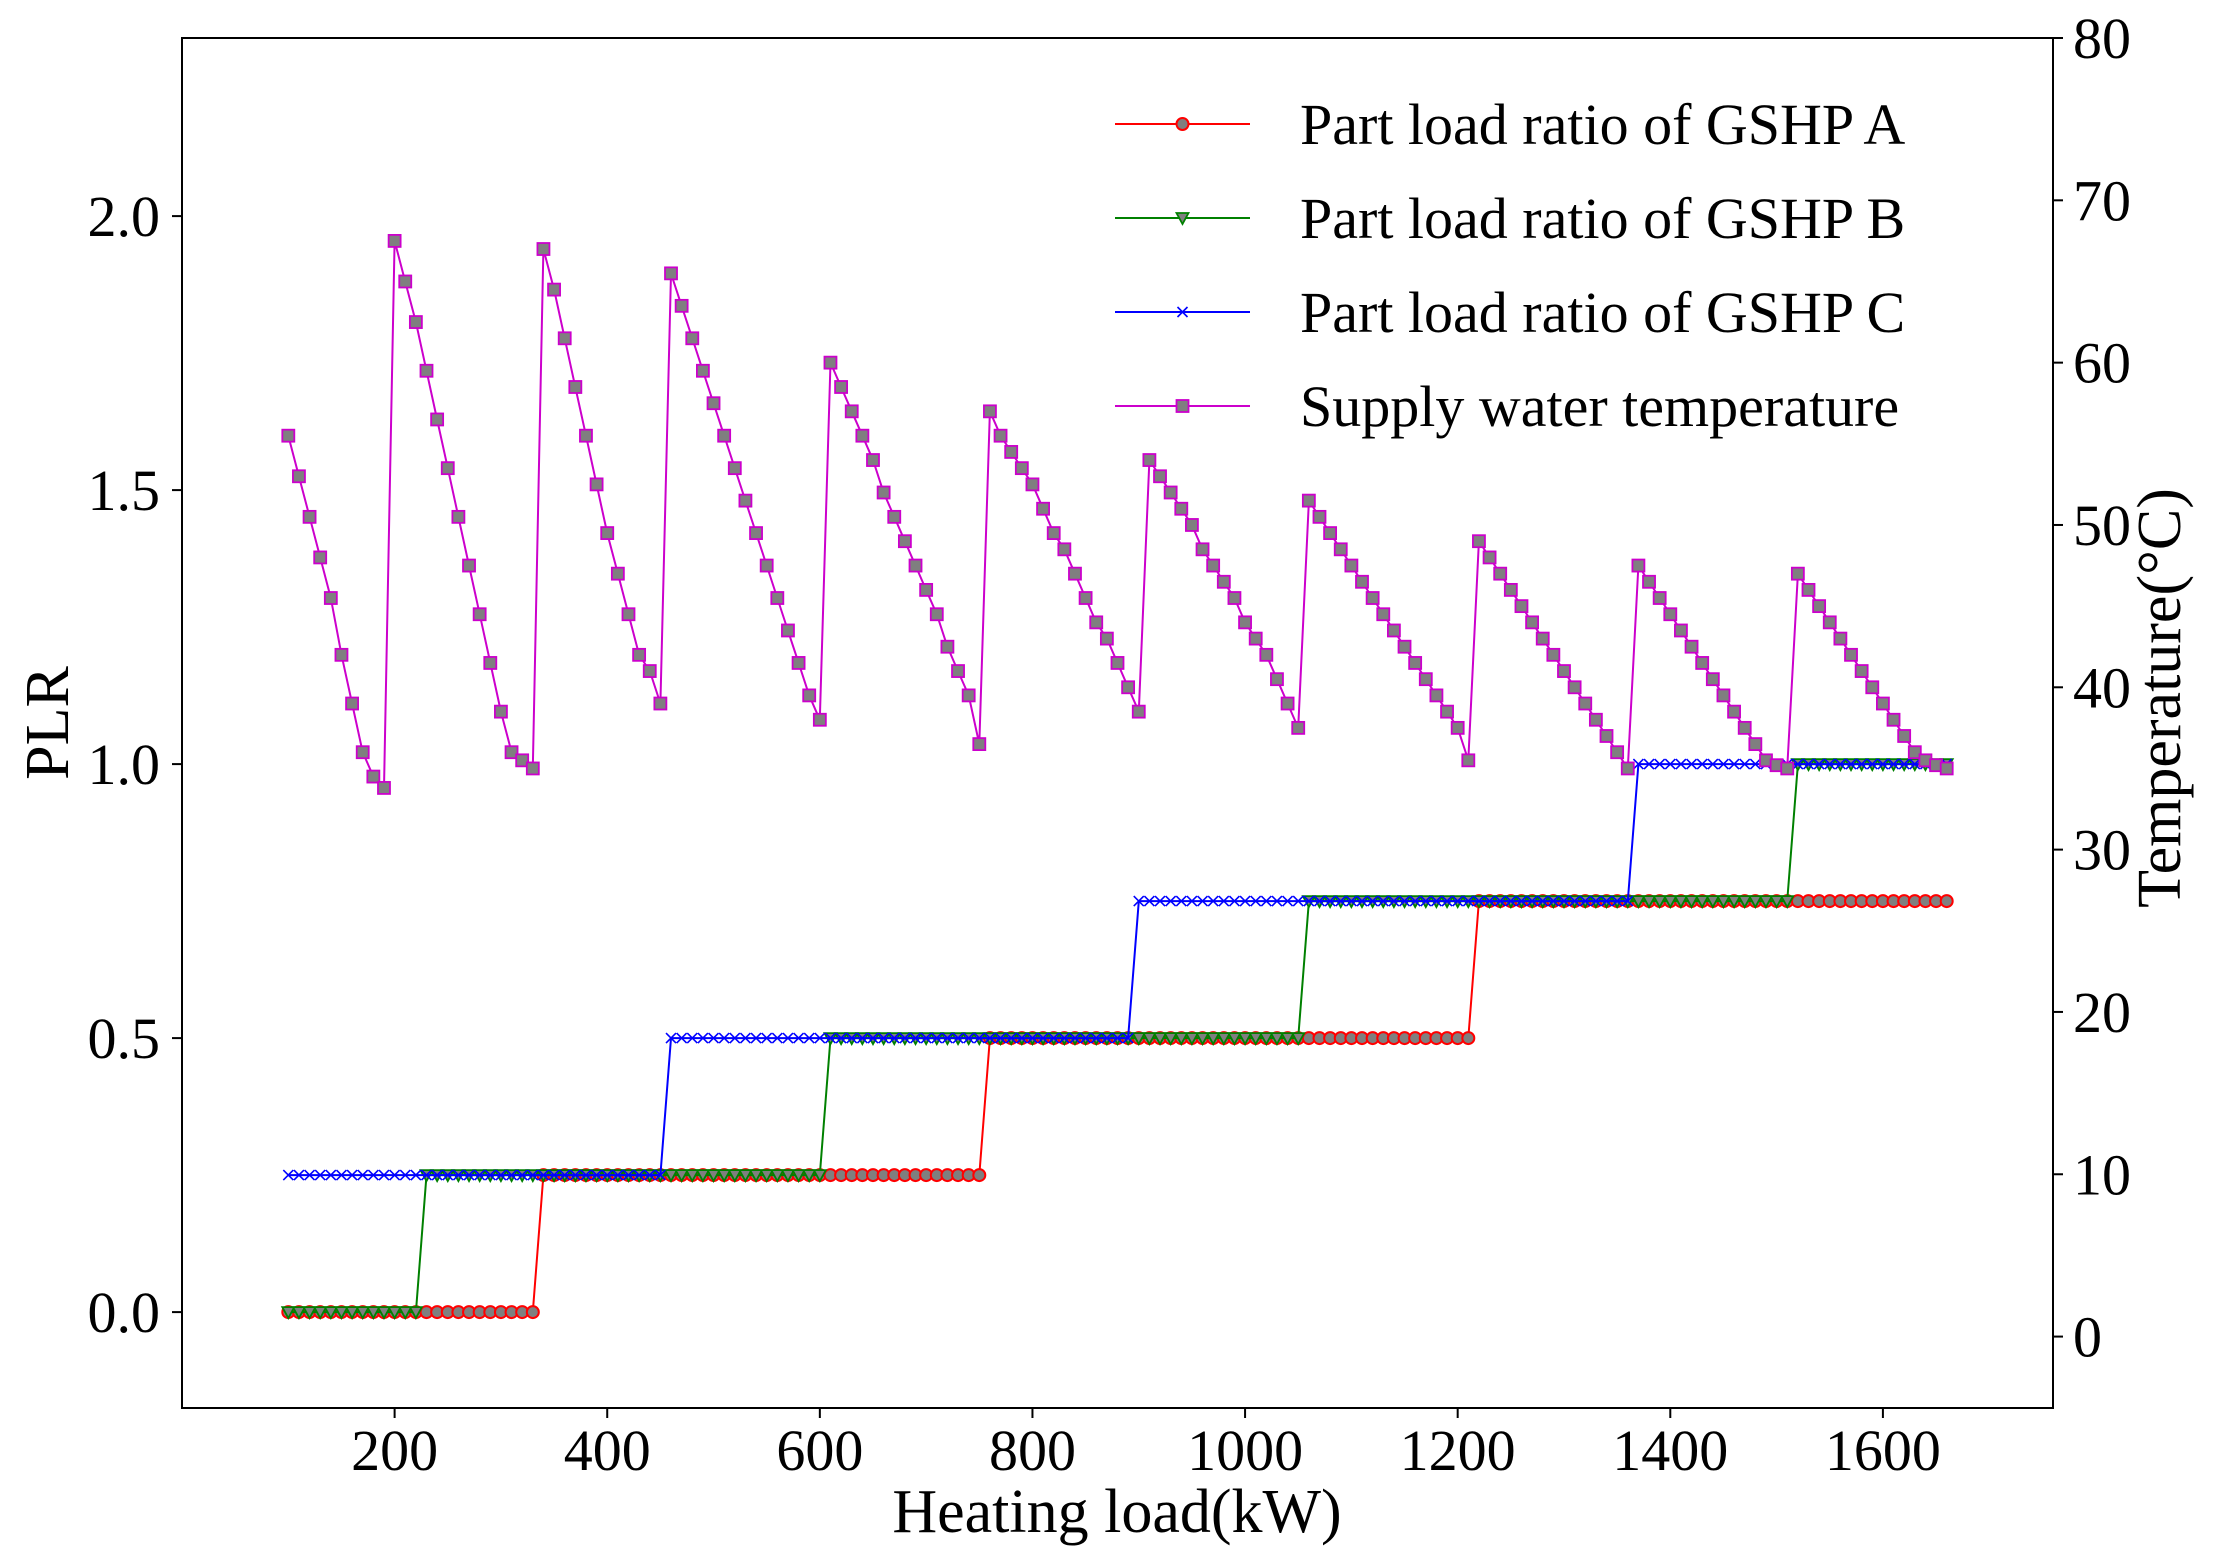 This screenshot has width=2216, height=1560. I want to click on y-tick-label-0: 0.0, so click(124, 1312).